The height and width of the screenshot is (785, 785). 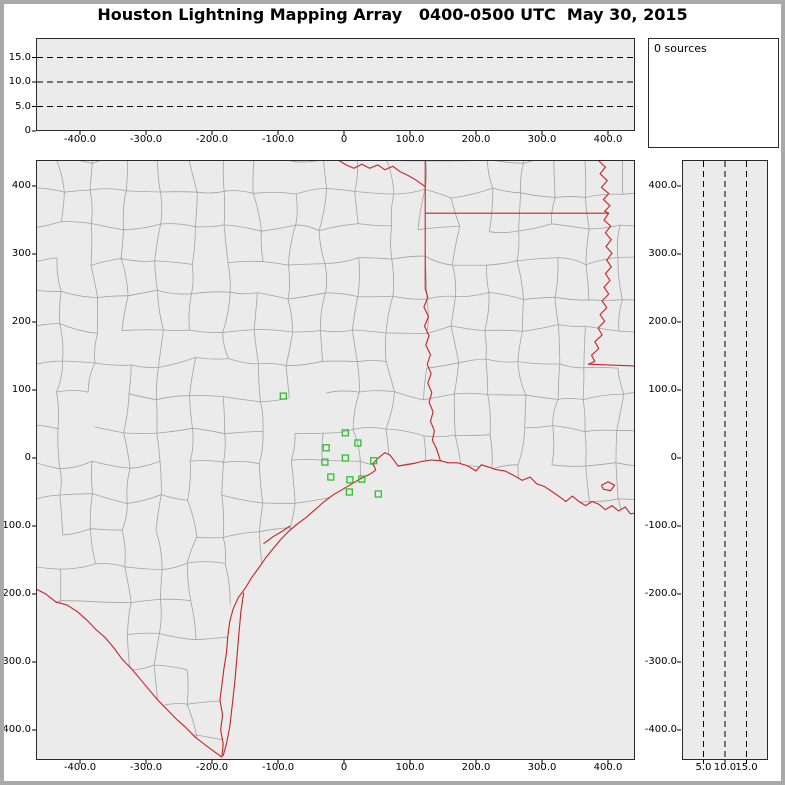 I want to click on ns-y-tick-label: 0, so click(x=673, y=457).